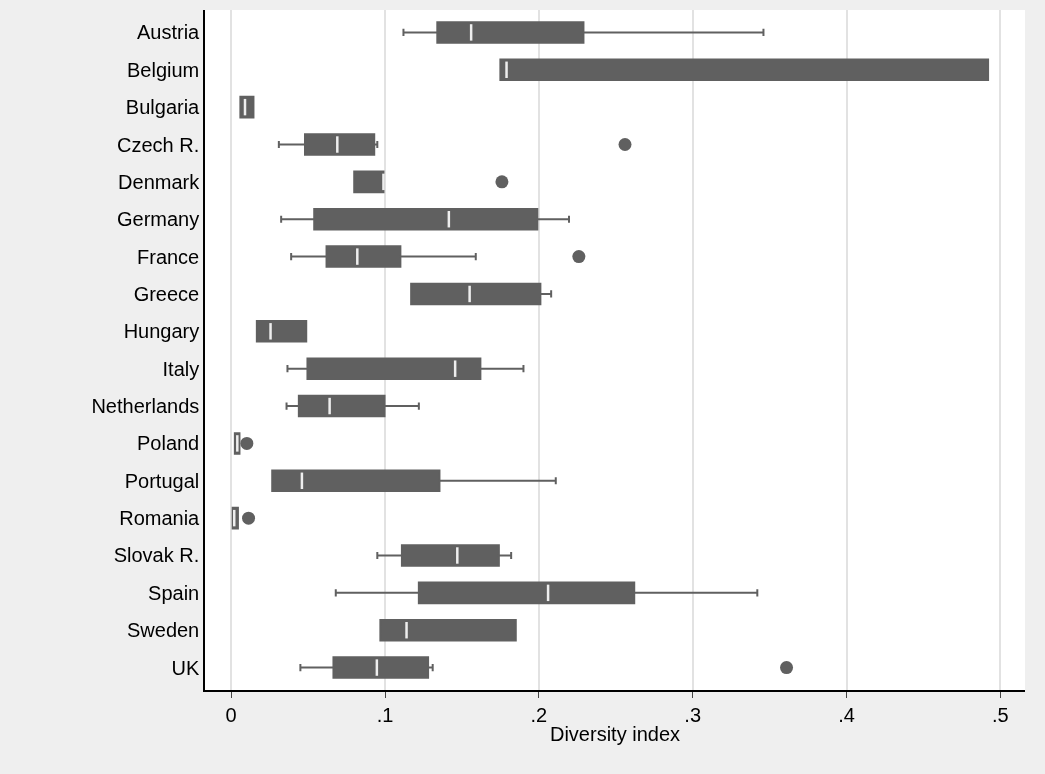  I want to click on x-tick-label: .4, so click(846, 714).